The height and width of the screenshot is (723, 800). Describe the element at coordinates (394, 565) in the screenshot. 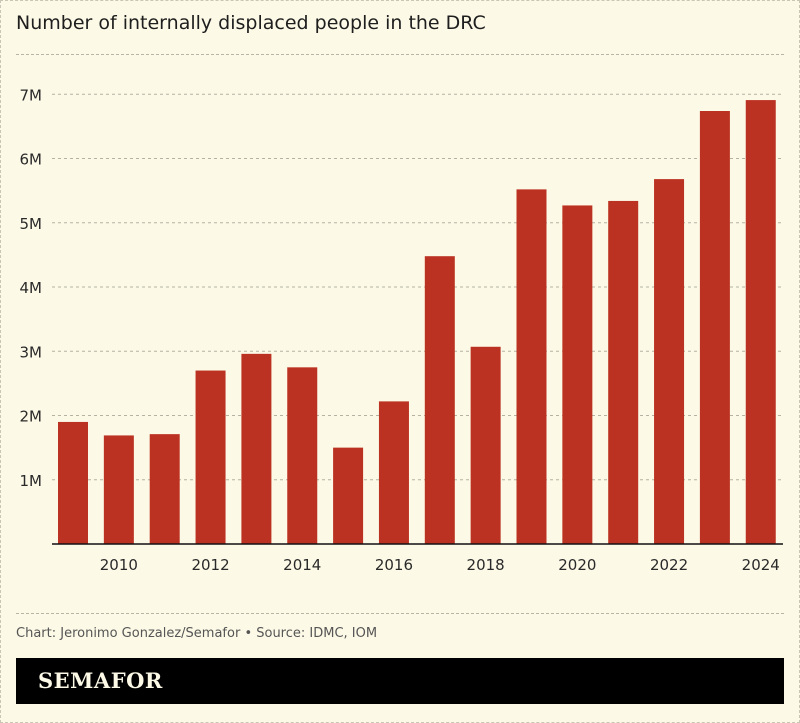

I see `x-tick-label: 2016` at that location.